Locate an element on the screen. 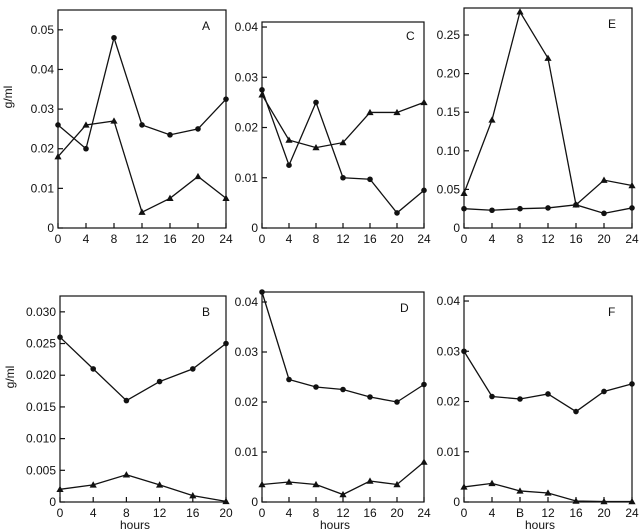 This screenshot has height=531, width=640. panel-letter: B is located at coordinates (206, 312).